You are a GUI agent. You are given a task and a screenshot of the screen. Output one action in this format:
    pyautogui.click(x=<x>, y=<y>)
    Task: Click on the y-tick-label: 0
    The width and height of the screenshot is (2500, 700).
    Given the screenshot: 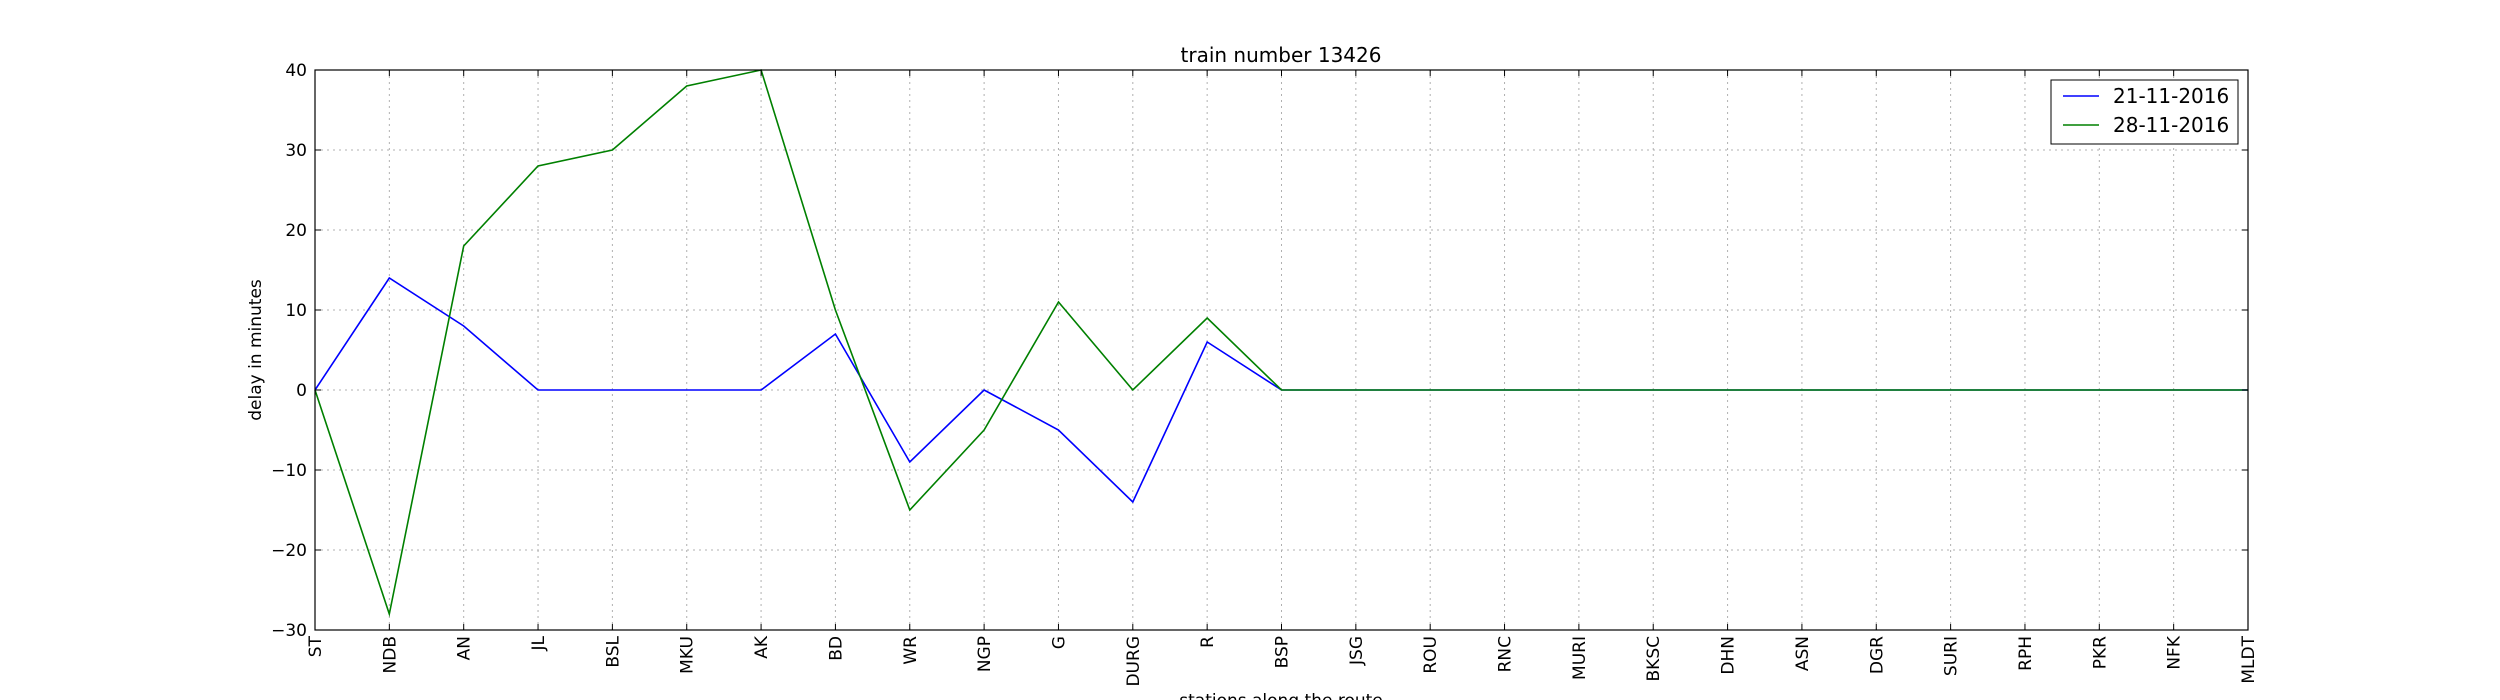 What is the action you would take?
    pyautogui.click(x=301, y=391)
    